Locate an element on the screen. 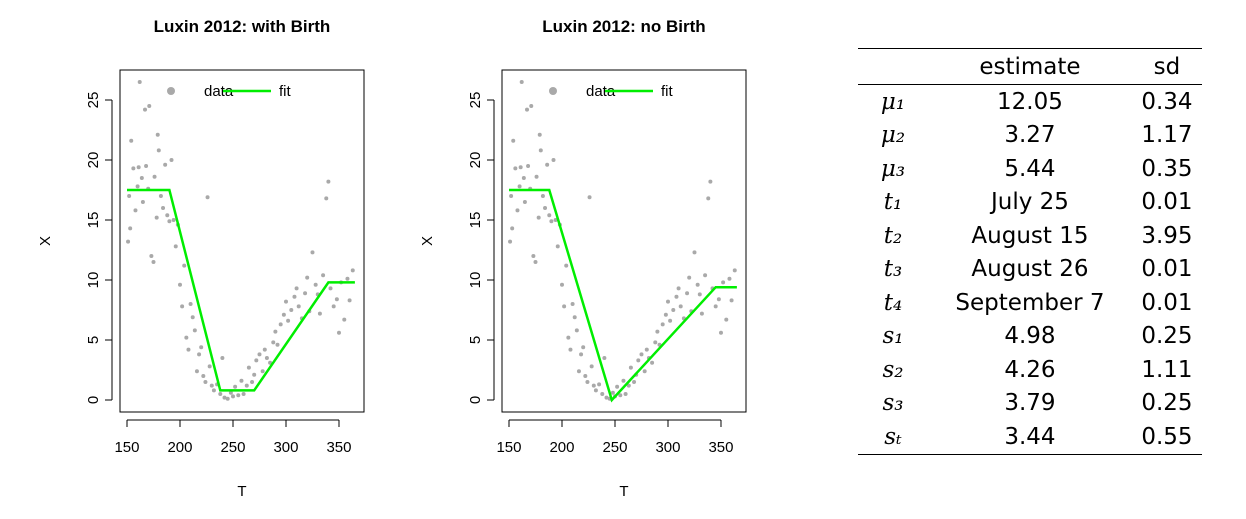 The width and height of the screenshot is (1246, 519). table-cell: 4.26 is located at coordinates (1030, 369).